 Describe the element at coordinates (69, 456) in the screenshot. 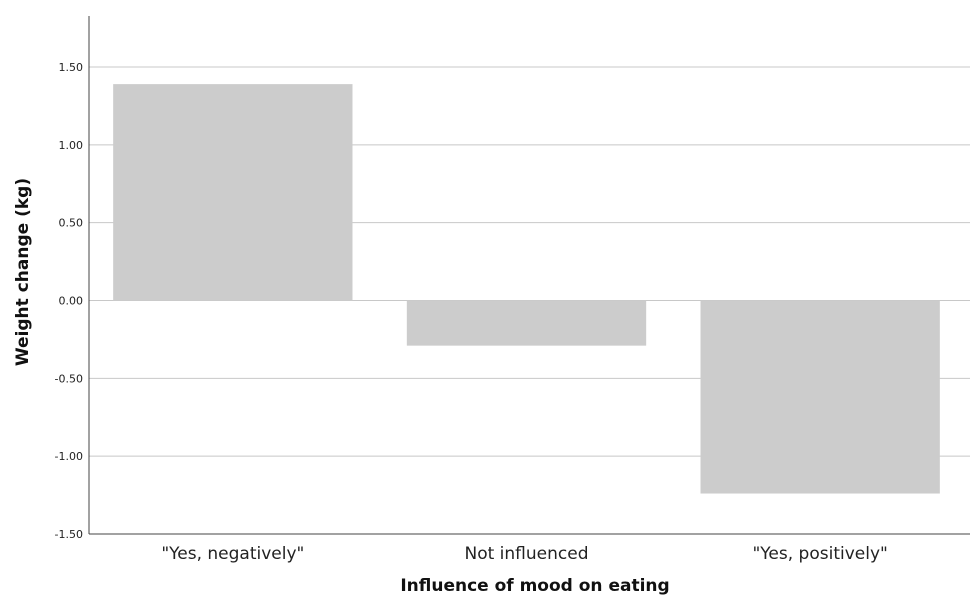

I see `y-tick-label: -1.00` at that location.